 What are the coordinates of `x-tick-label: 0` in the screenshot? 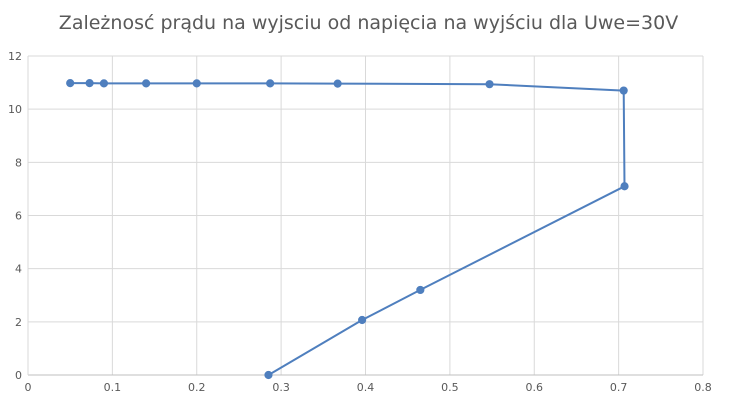 It's located at (28, 387).